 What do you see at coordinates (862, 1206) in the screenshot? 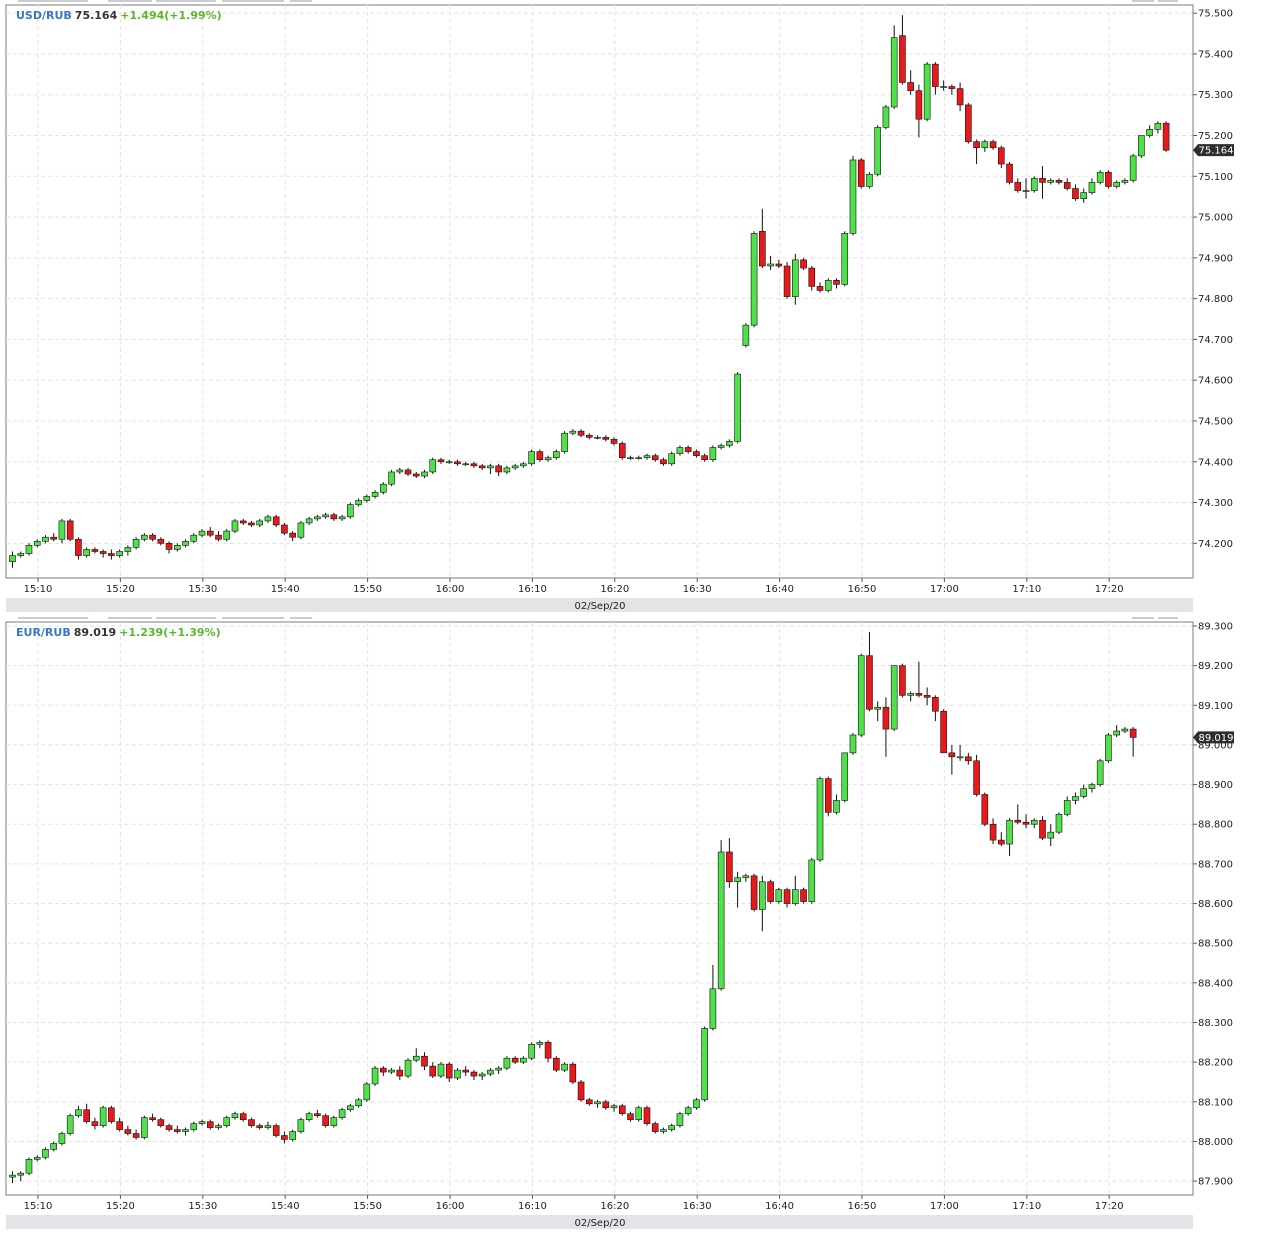
I see `eurrub-x-tick-label: 16:50` at bounding box center [862, 1206].